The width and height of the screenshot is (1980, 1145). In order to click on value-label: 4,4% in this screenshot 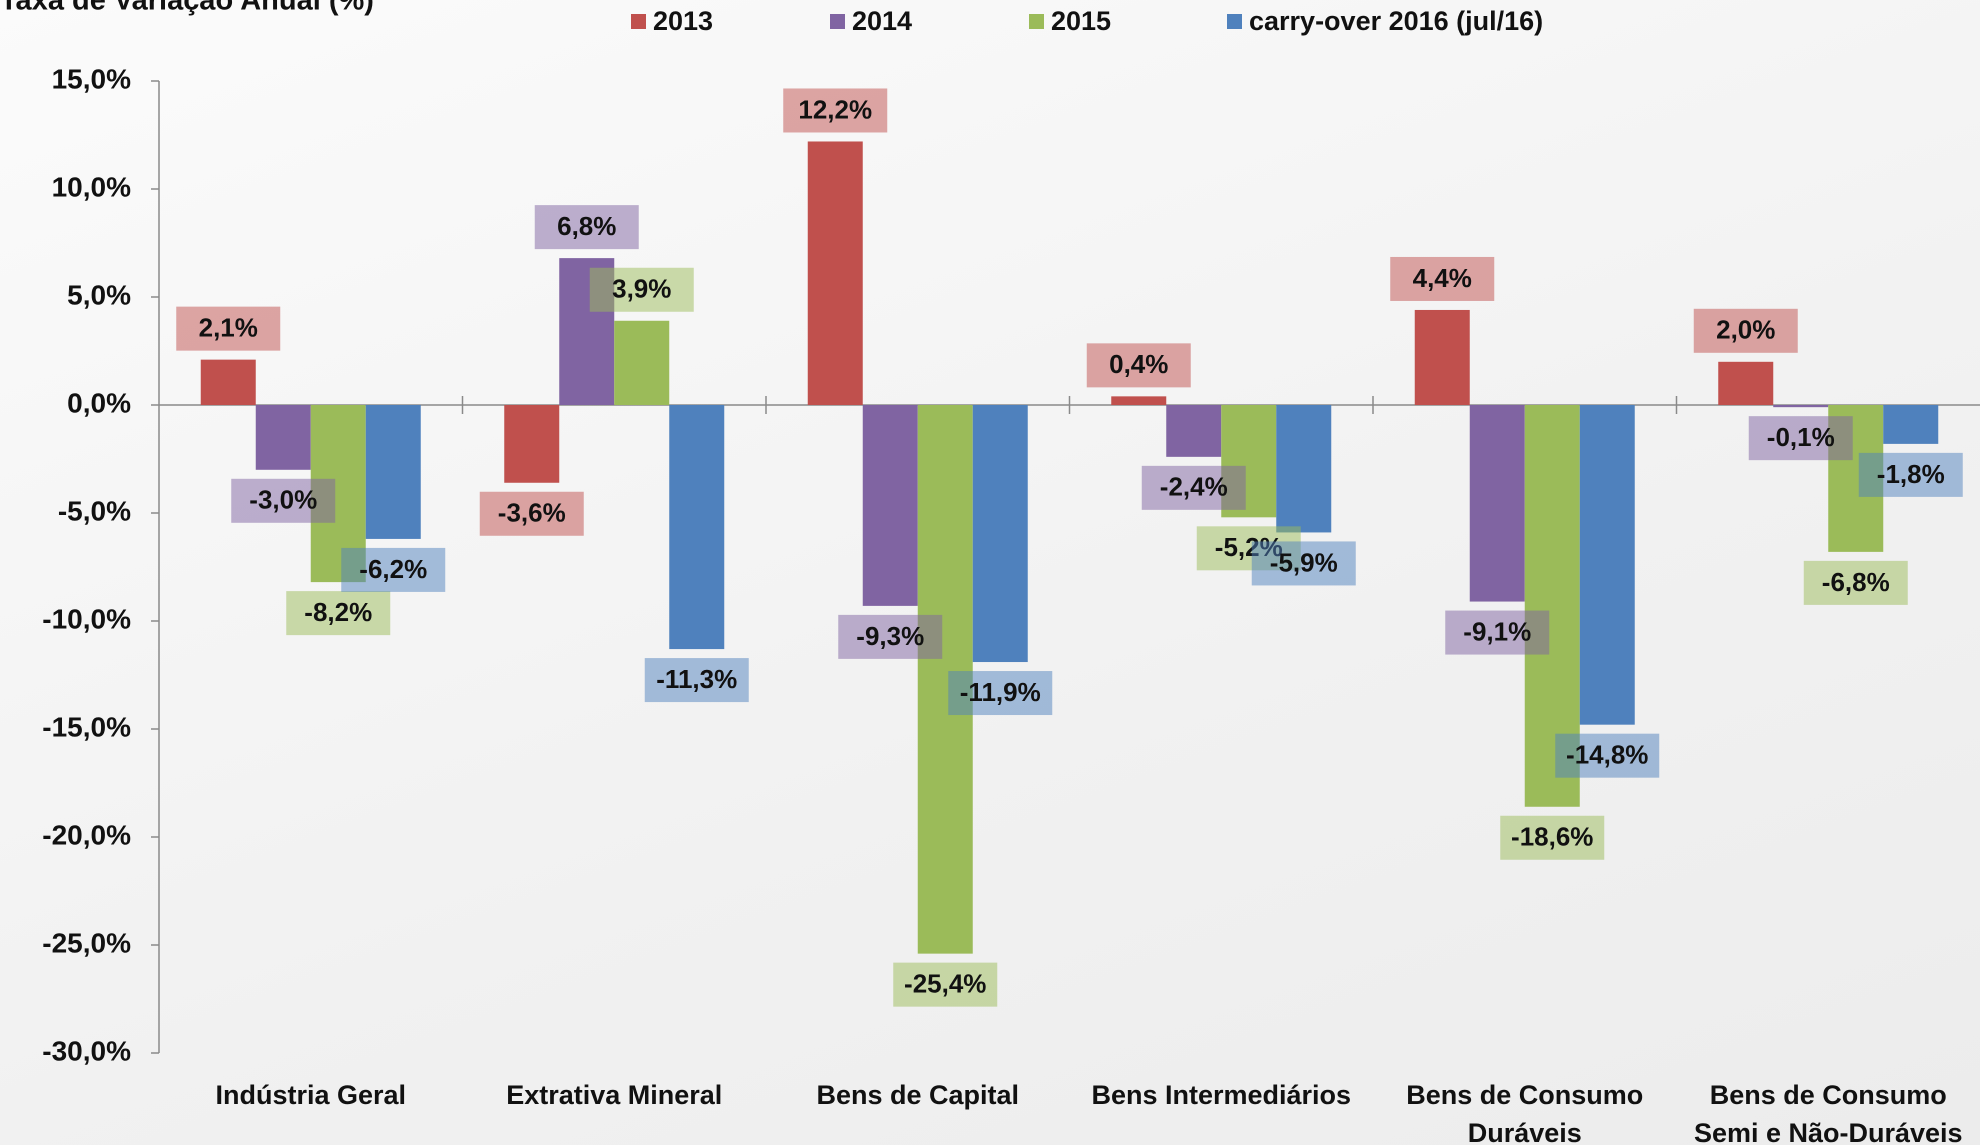, I will do `click(1442, 278)`.